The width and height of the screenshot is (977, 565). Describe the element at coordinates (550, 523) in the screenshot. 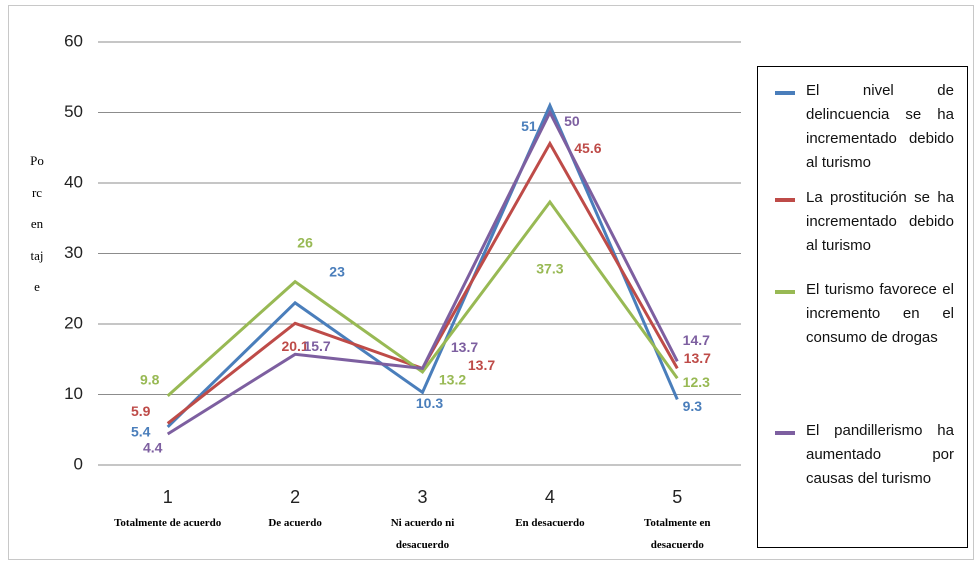

I see `x-category-description: En desacuerdo` at that location.